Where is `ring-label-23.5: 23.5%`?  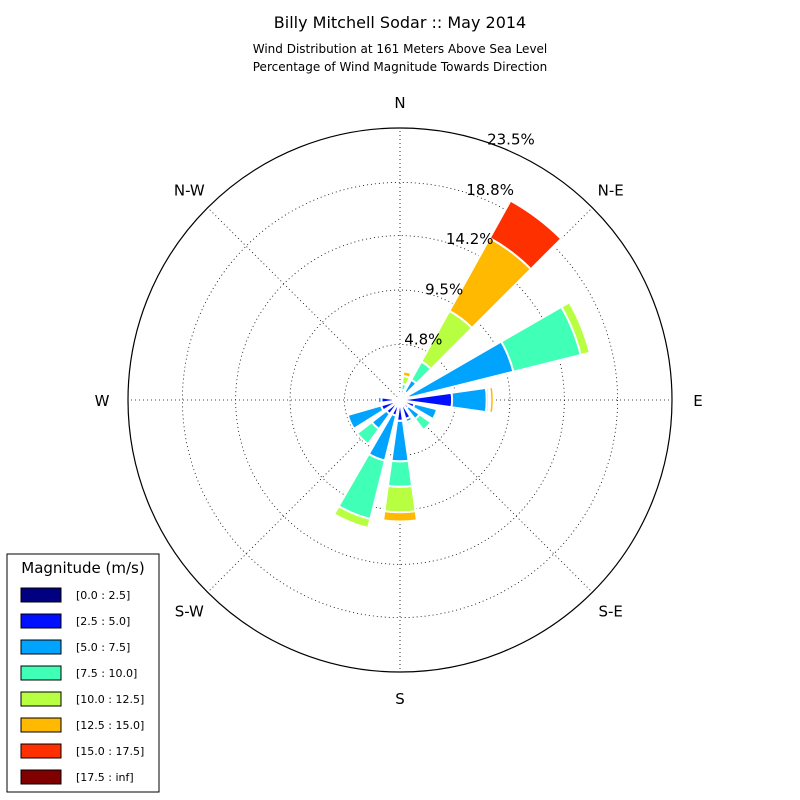
ring-label-23.5: 23.5% is located at coordinates (511, 140).